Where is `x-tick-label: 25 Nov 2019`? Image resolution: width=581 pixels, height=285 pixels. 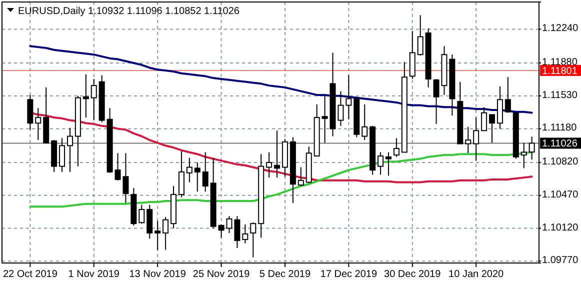
x-tick-label: 25 Nov 2019 is located at coordinates (221, 274).